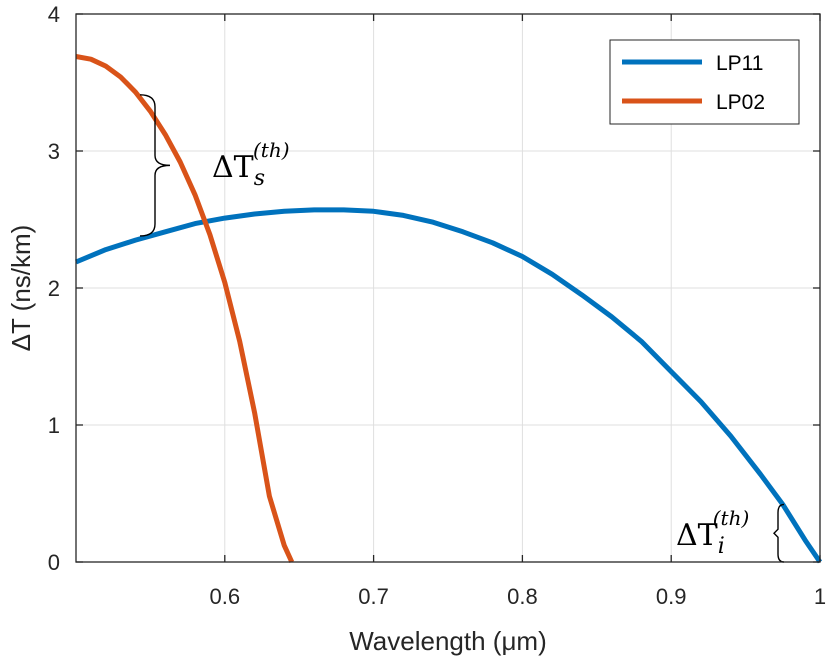  I want to click on legend-label-lp02: LP02, so click(740, 102).